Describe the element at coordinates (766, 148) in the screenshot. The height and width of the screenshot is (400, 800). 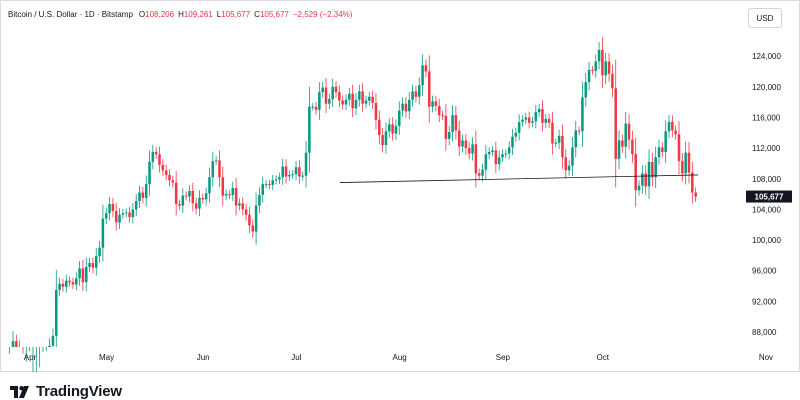
I see `y-tick-label: 112,000` at that location.